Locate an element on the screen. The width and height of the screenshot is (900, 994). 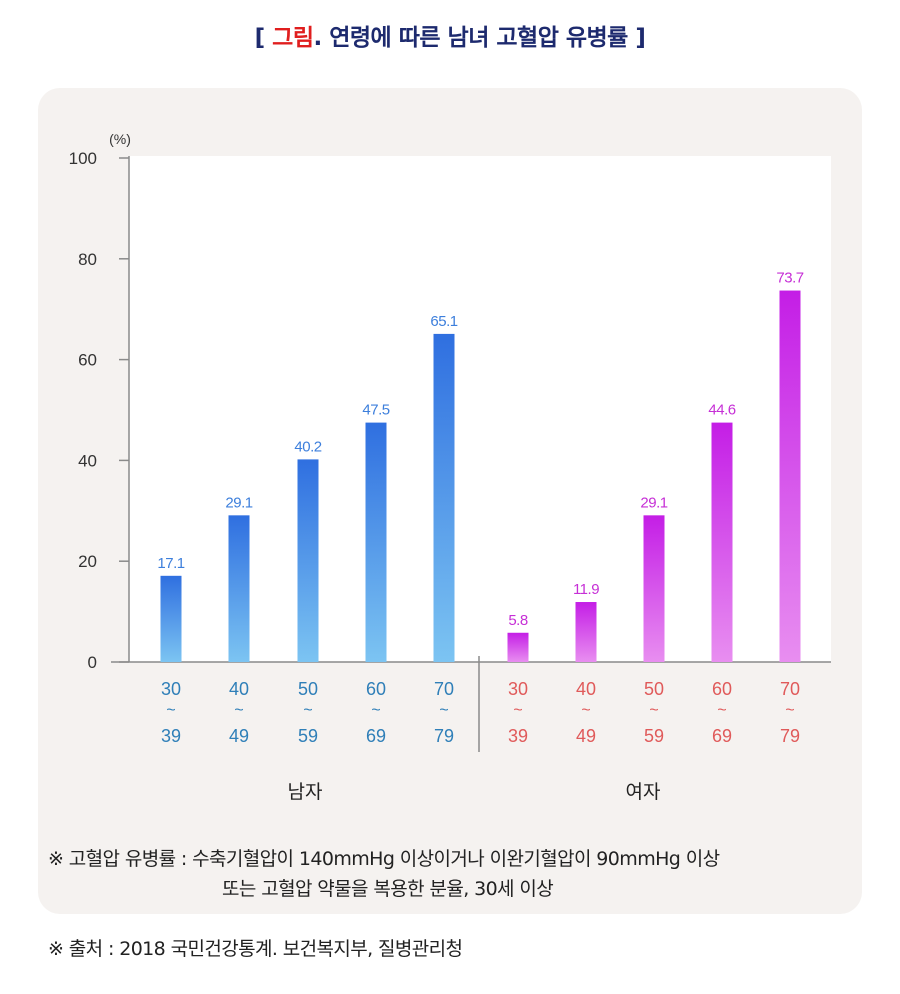
y-tick-label: 60 is located at coordinates (87, 360).